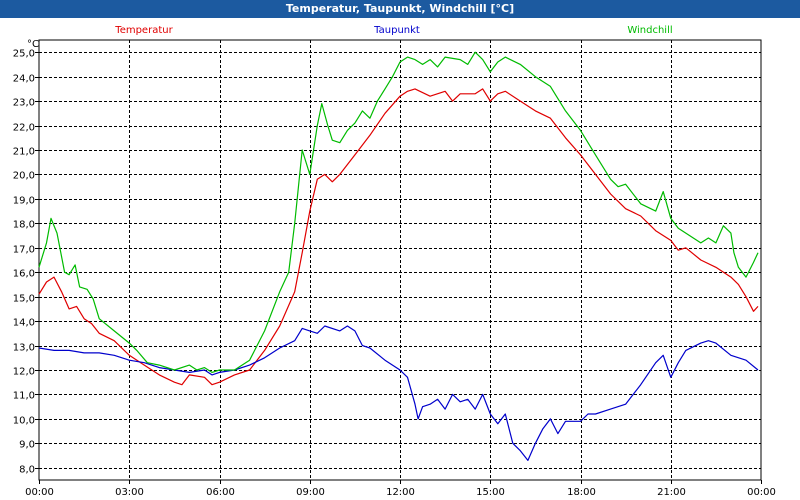 The image size is (800, 500). Describe the element at coordinates (490, 492) in the screenshot. I see `x-tick-time-label: 15:00` at that location.